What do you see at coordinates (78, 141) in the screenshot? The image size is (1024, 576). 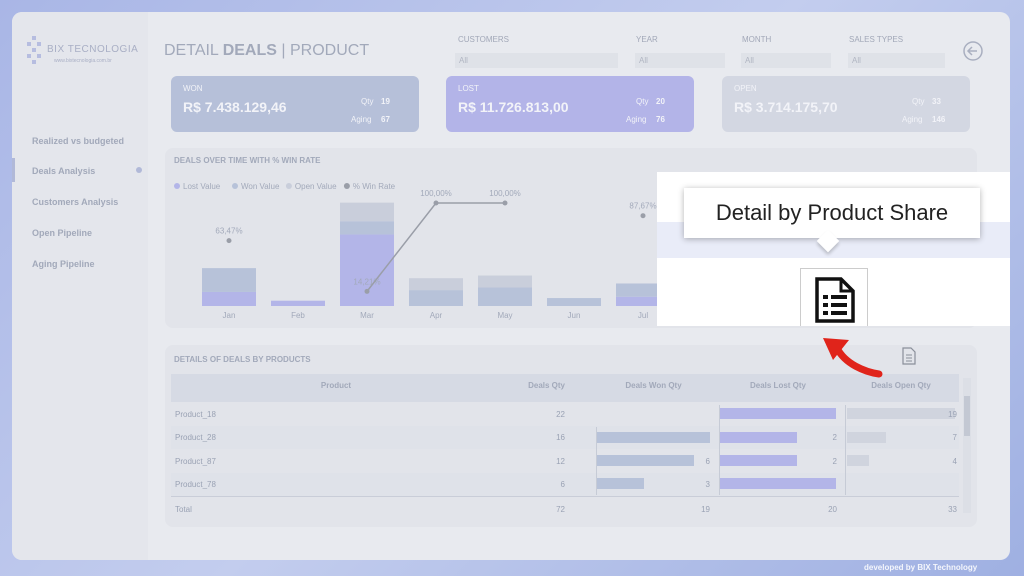 I see `nav-item: Realized vs budgeted` at bounding box center [78, 141].